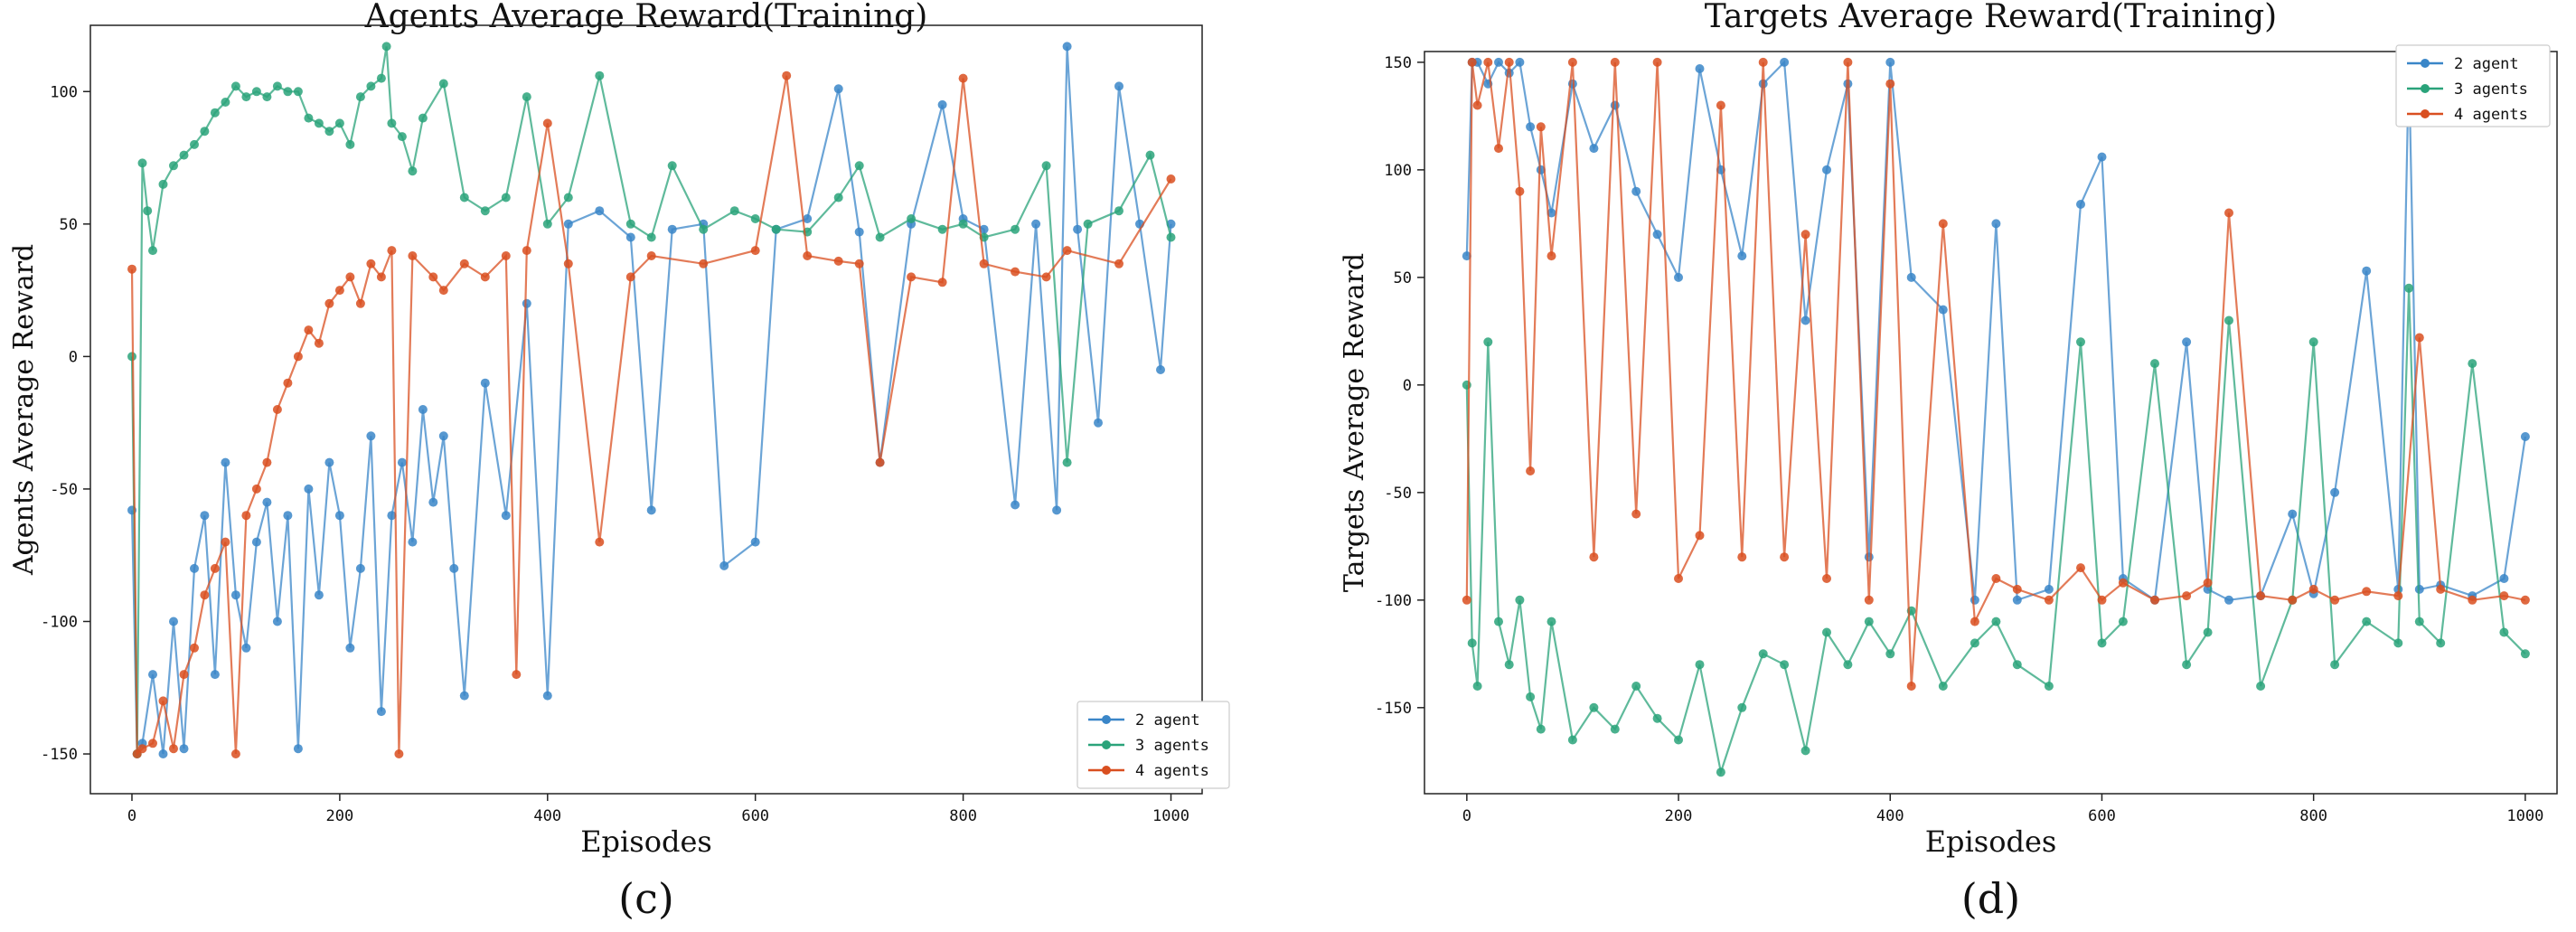 The image size is (2576, 932). What do you see at coordinates (1354, 422) in the screenshot?
I see `y-axis-label: Targets Average Reward` at bounding box center [1354, 422].